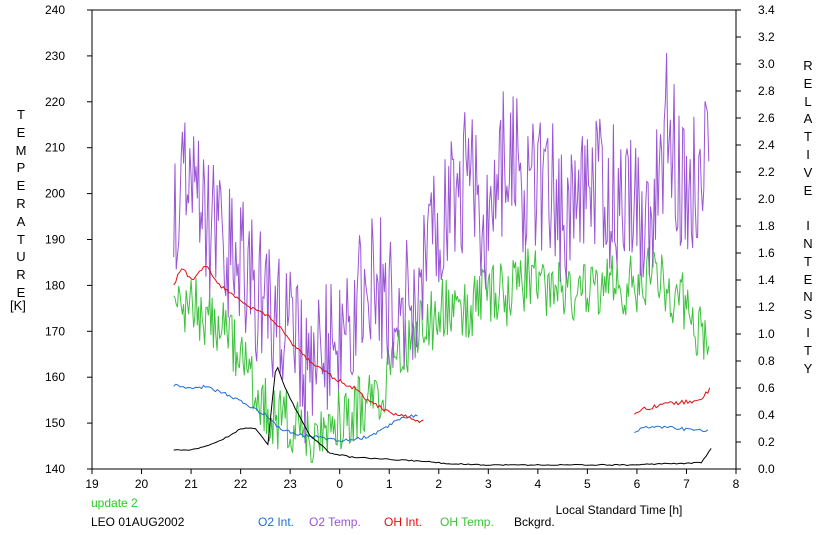 The height and width of the screenshot is (535, 828). What do you see at coordinates (766, 37) in the screenshot?
I see `right-tick-label: 3.2` at bounding box center [766, 37].